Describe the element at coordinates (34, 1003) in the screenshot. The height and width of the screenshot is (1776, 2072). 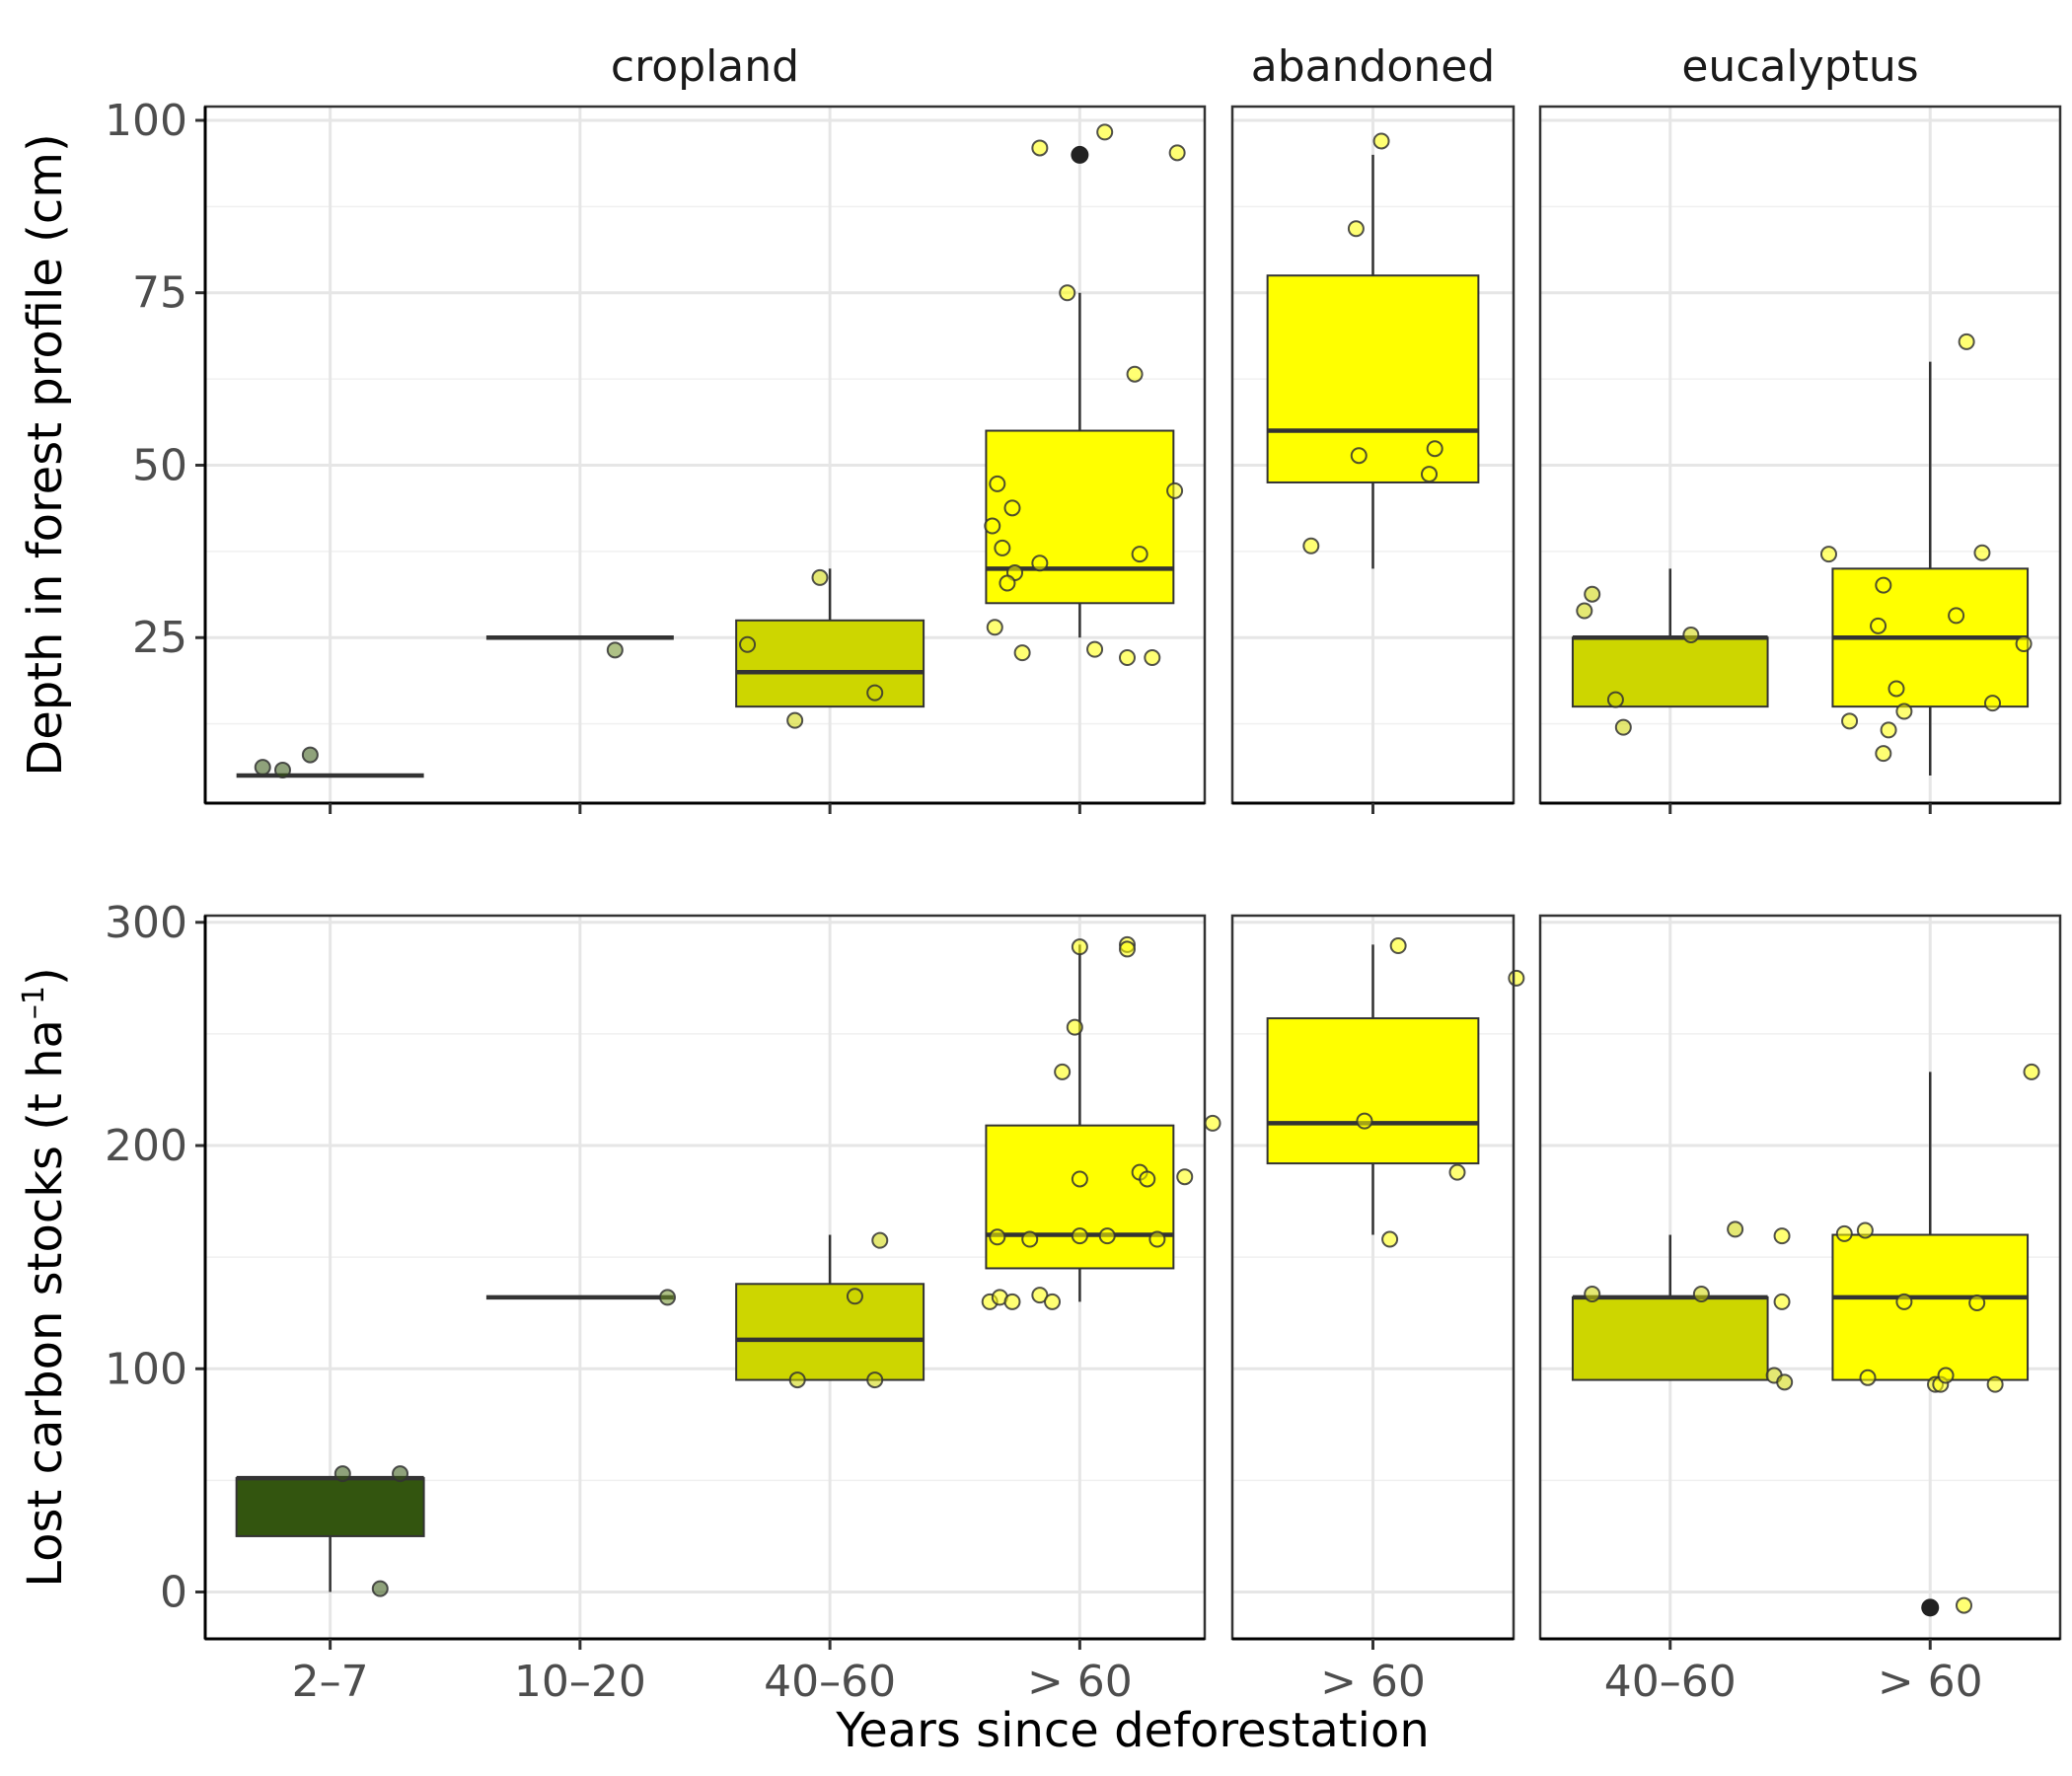
I see `y-axis-title-superscript: –1` at that location.